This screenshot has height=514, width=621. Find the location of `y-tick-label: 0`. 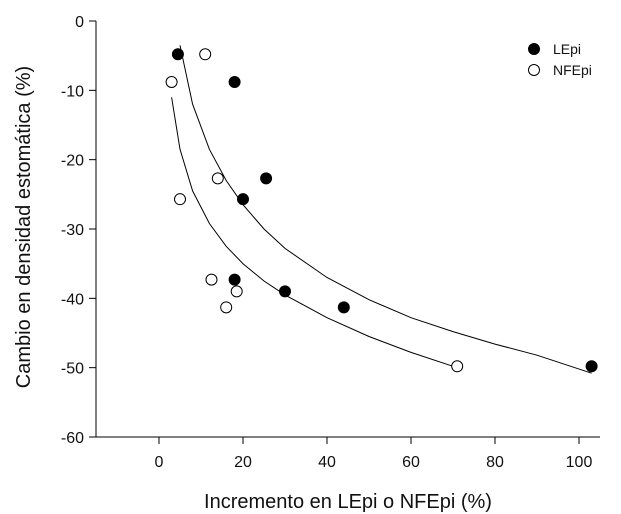

y-tick-label: 0 is located at coordinates (79, 22).